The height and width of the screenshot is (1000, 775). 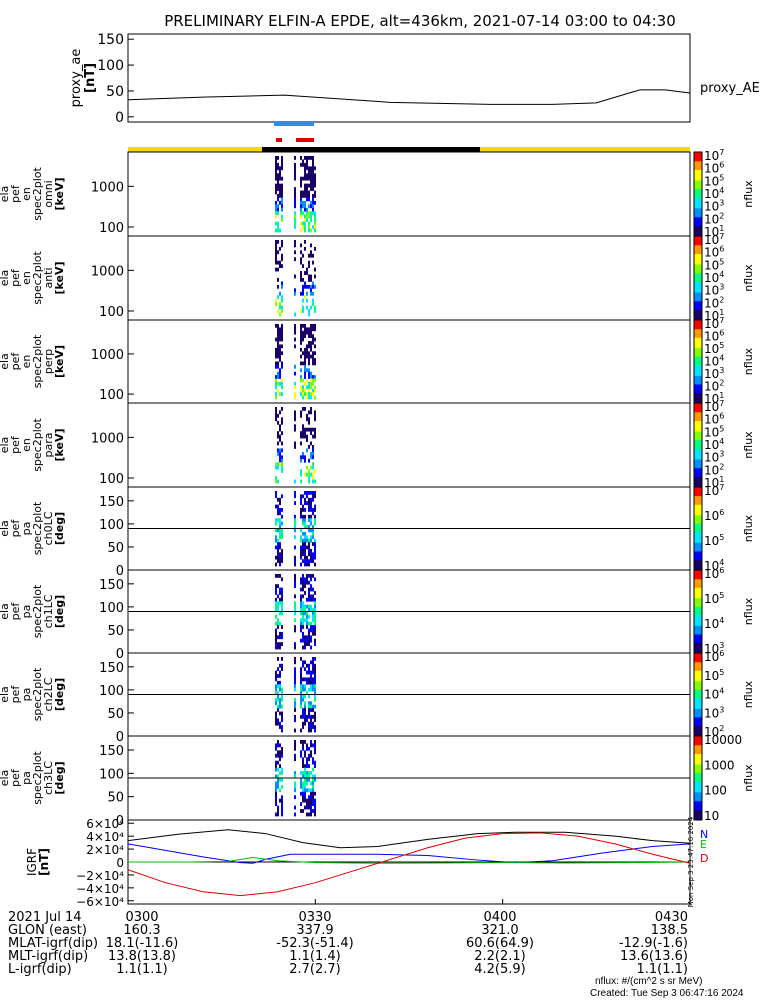 I want to click on proxy-ae-tick-label: 150, so click(x=110, y=40).